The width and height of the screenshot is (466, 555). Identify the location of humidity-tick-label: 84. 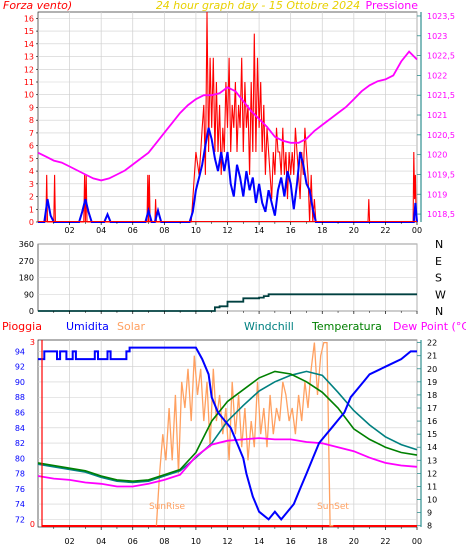
(20, 428).